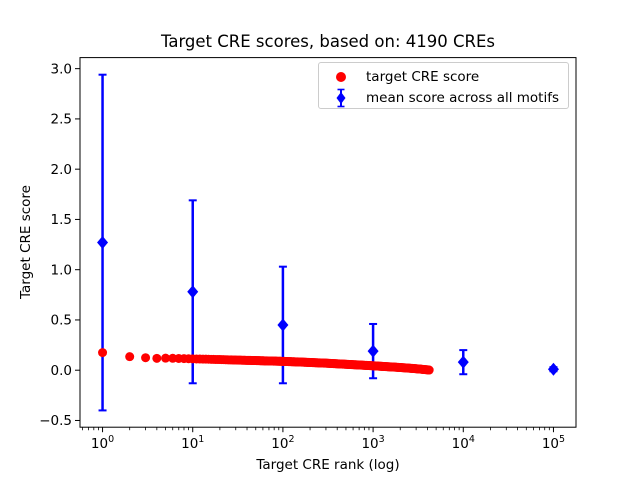 This screenshot has height=480, width=640. I want to click on chart-title: Target CRE scores, based on: 4190 CREs, so click(328, 41).